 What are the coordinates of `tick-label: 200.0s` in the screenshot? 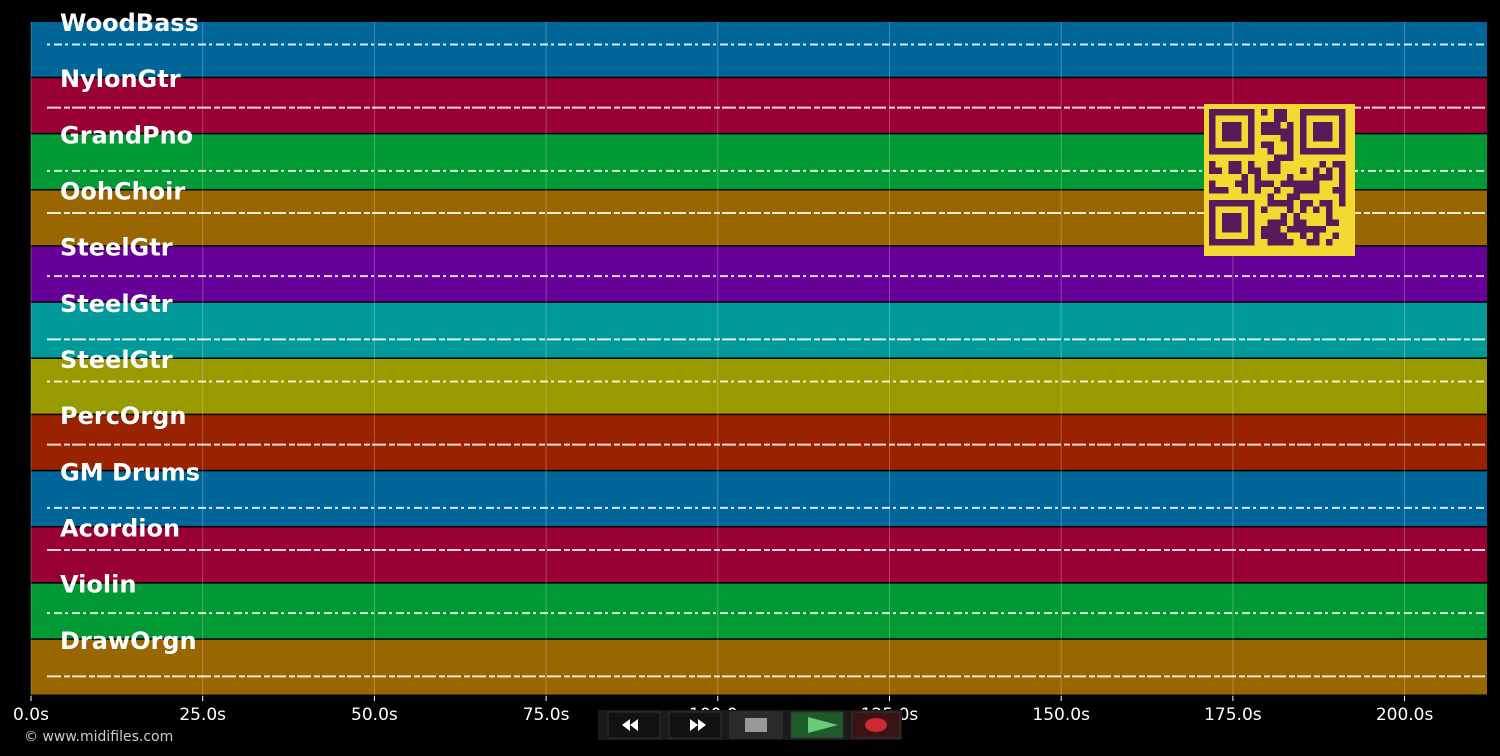 It's located at (1405, 715).